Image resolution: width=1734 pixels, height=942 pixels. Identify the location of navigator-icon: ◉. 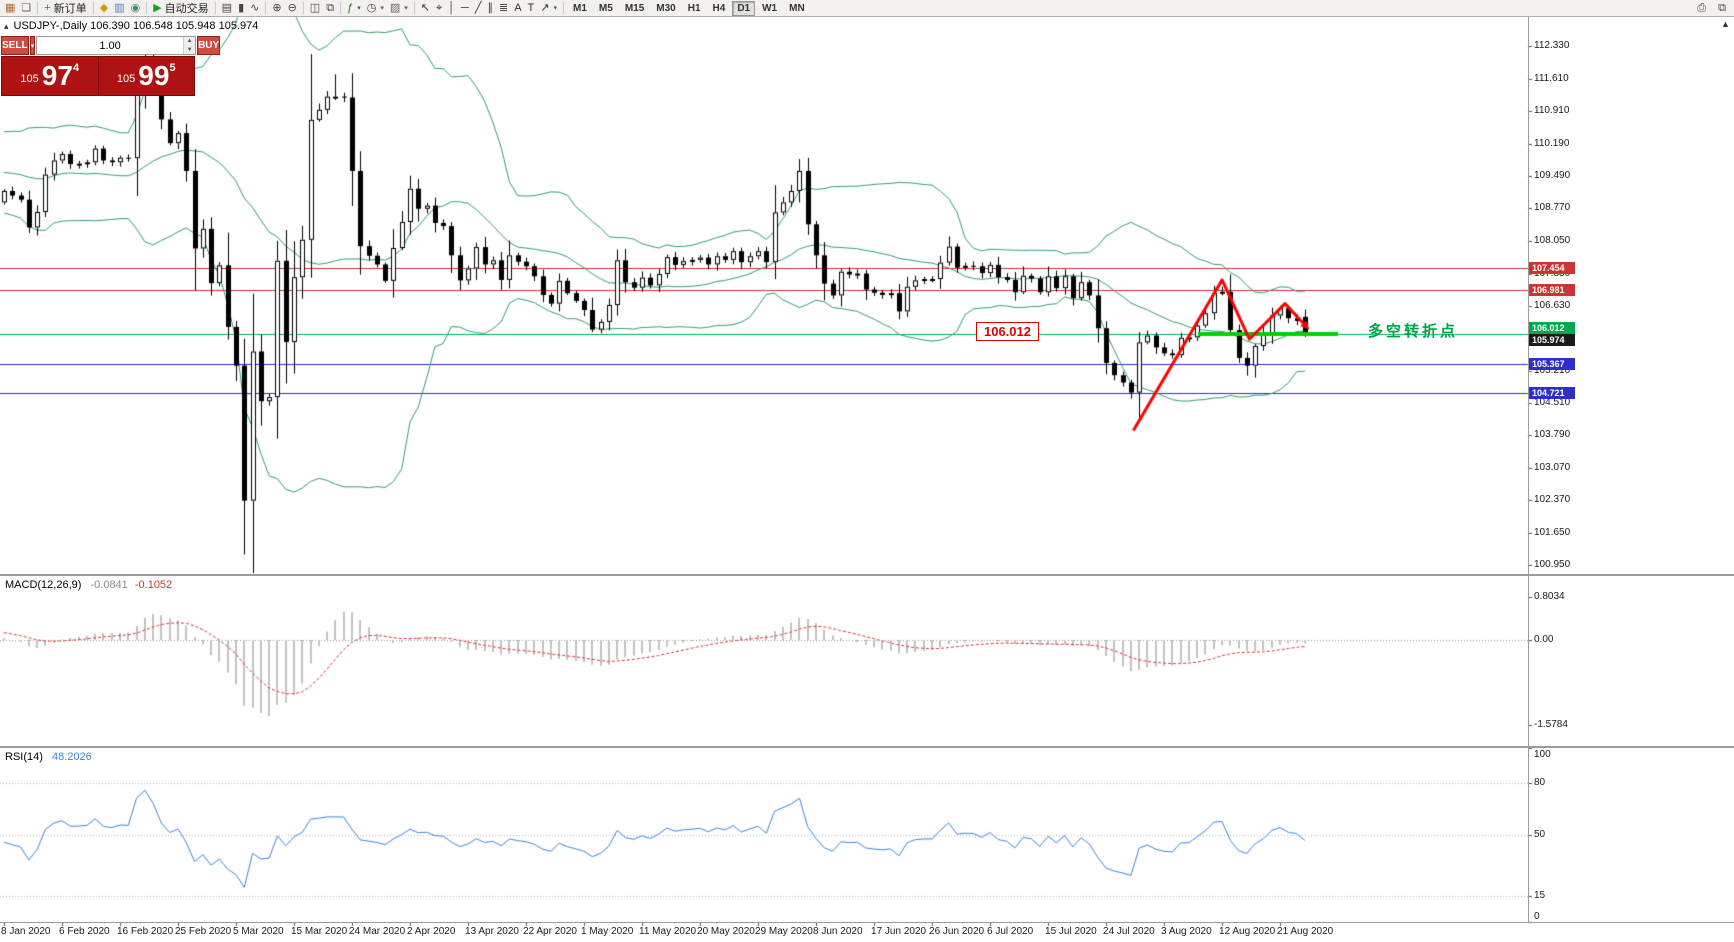
(136, 8).